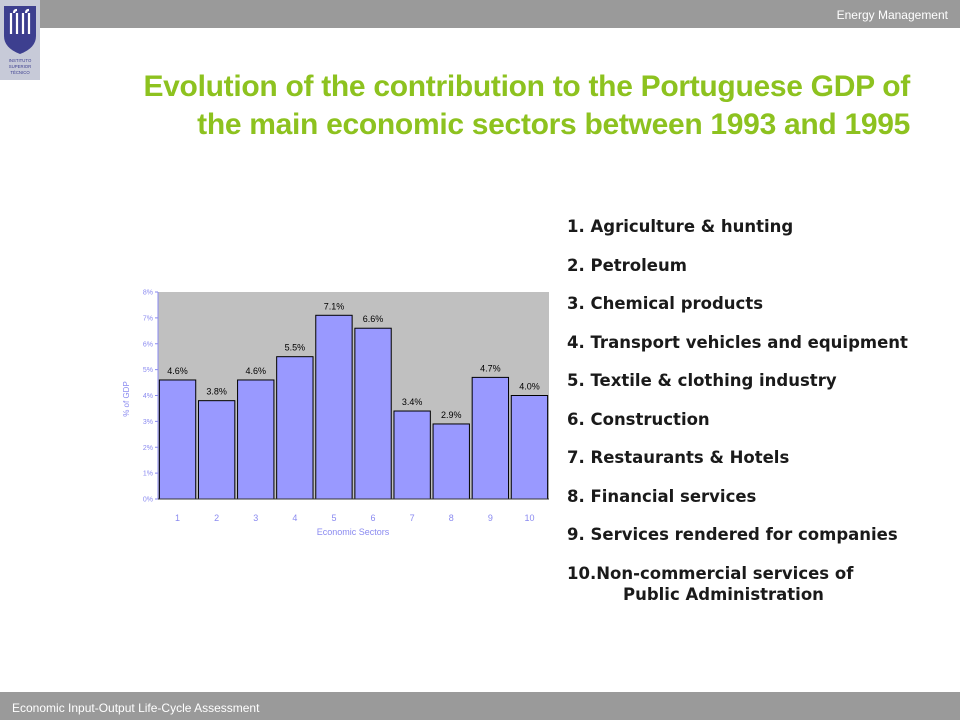 This screenshot has width=960, height=720. I want to click on legend-item-label: 7. Restaurants & Hotels, so click(678, 457).